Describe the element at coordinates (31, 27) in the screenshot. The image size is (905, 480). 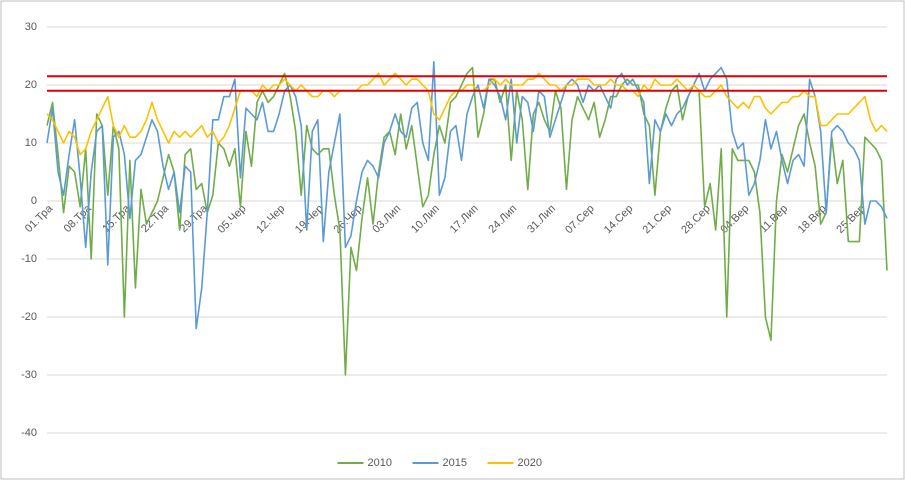
I see `y-tick-label: 30` at that location.